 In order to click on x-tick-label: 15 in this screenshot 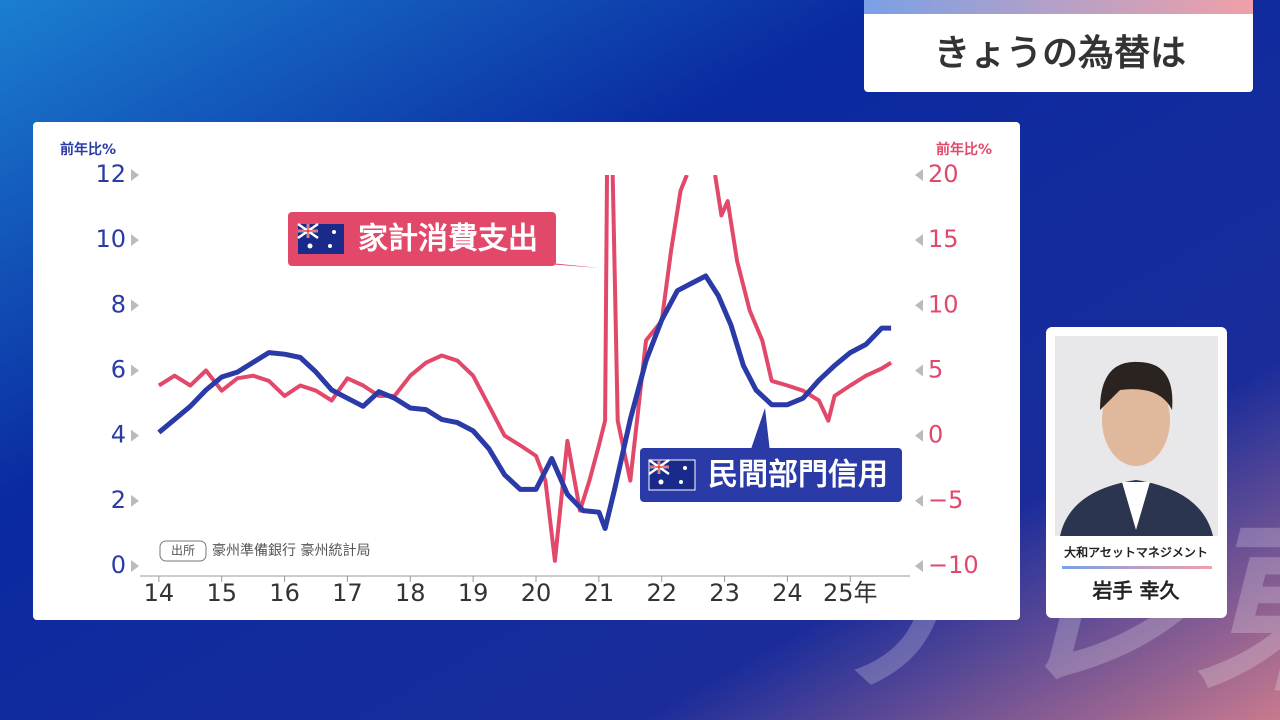, I will do `click(221, 593)`.